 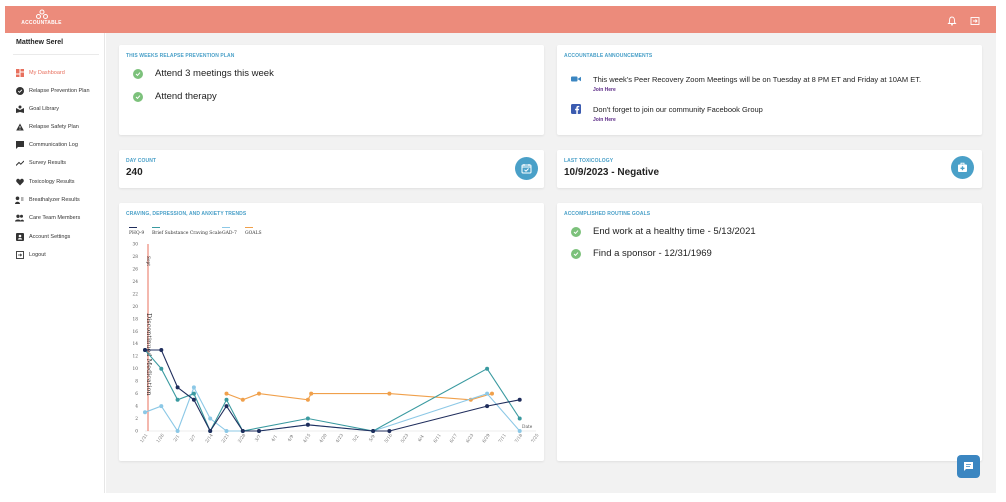 What do you see at coordinates (674, 231) in the screenshot?
I see `goal-item-text: End work at a healthy time - 5/13/2021` at bounding box center [674, 231].